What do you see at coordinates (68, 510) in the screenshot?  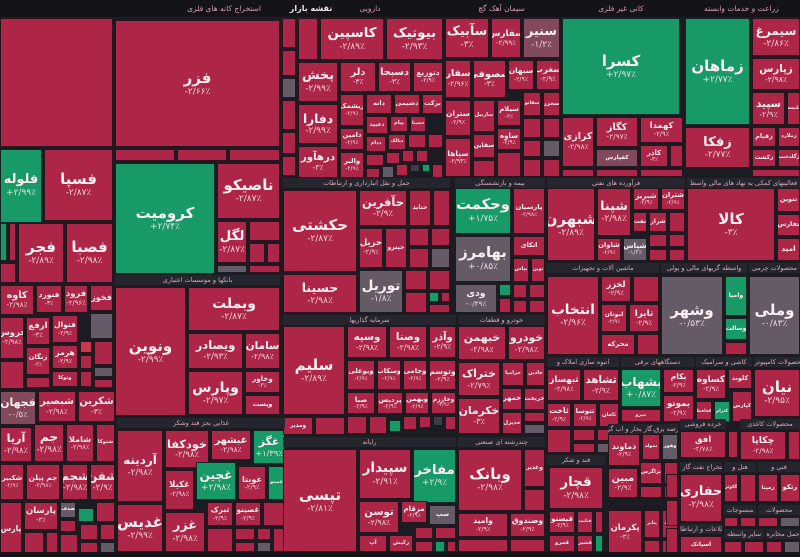 I see `stock-tile: صدف` at bounding box center [68, 510].